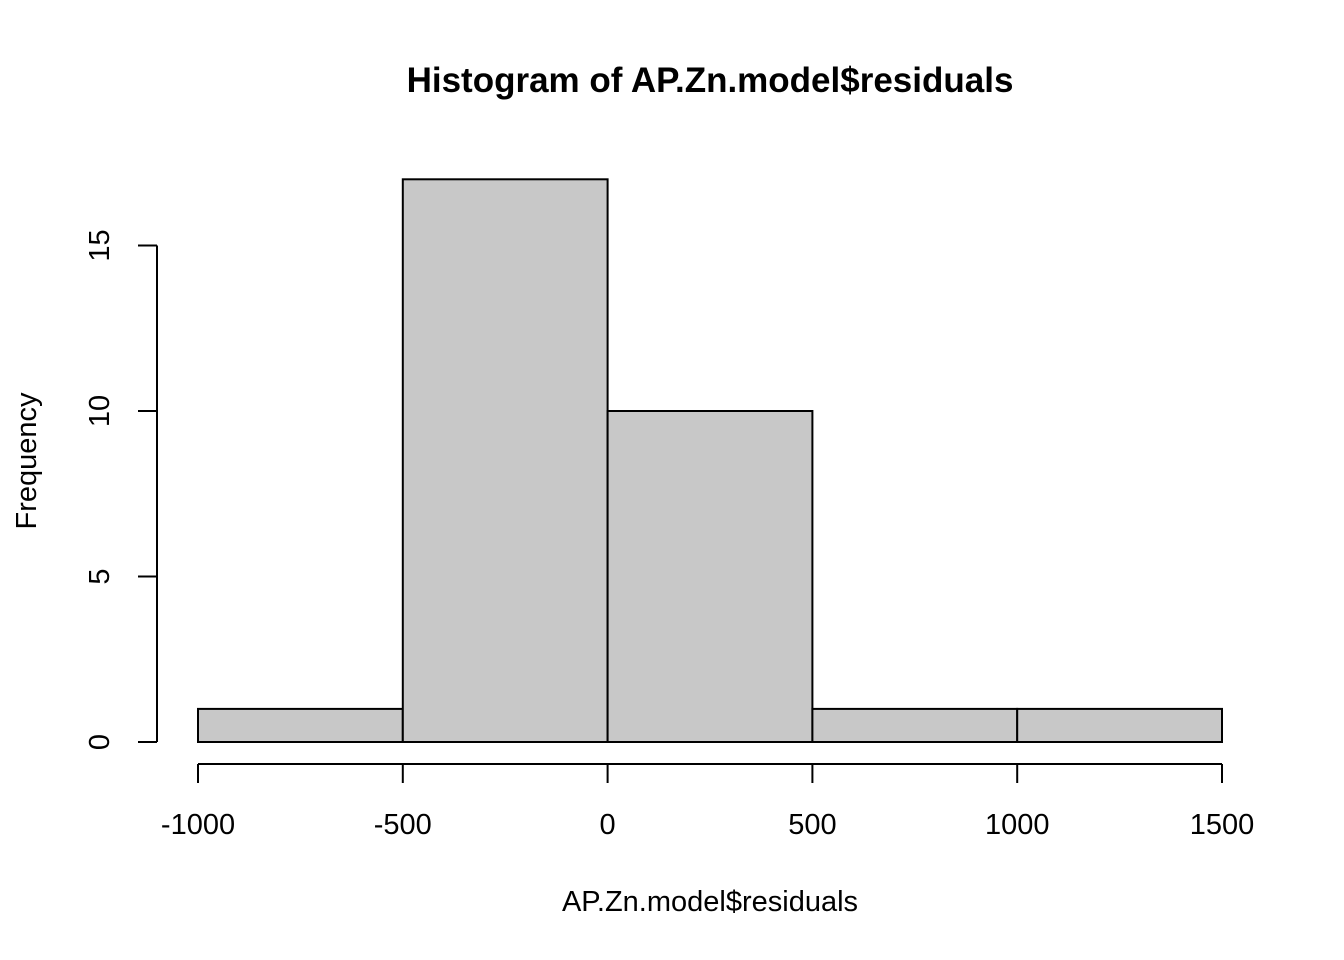  I want to click on x-tick-label-4: 1000, so click(1017, 825).